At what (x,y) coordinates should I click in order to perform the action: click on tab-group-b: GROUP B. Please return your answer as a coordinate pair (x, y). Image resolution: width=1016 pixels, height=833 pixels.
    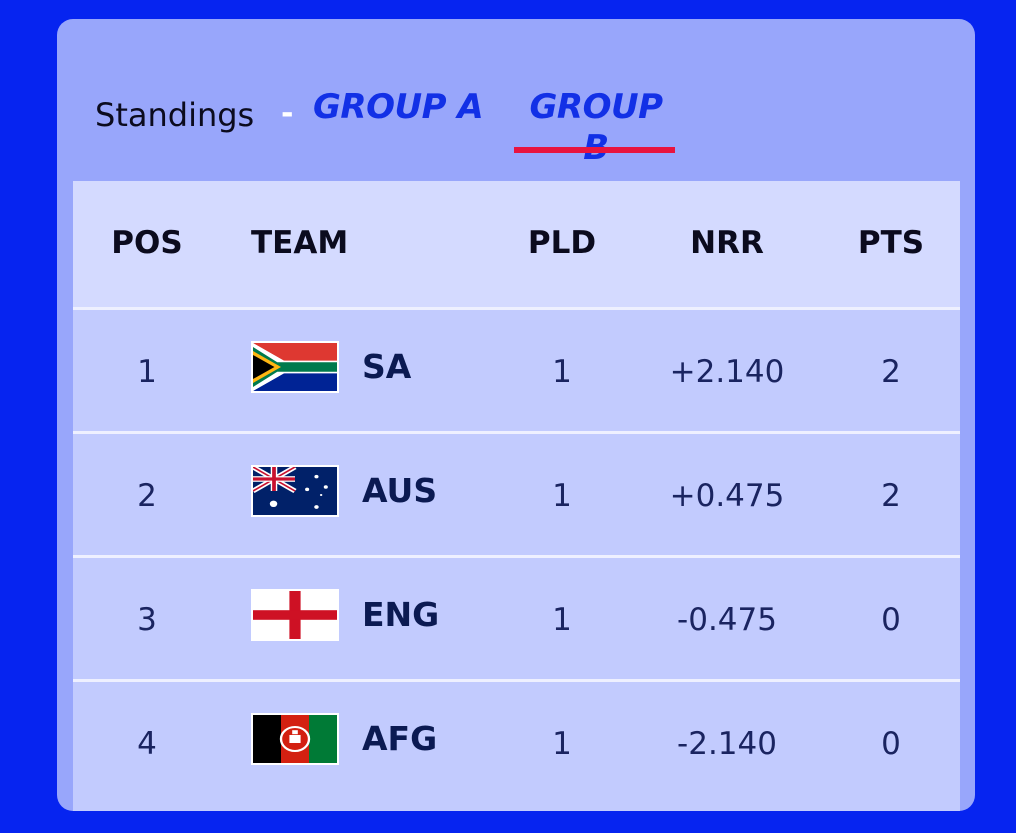
    Looking at the image, I should click on (596, 127).